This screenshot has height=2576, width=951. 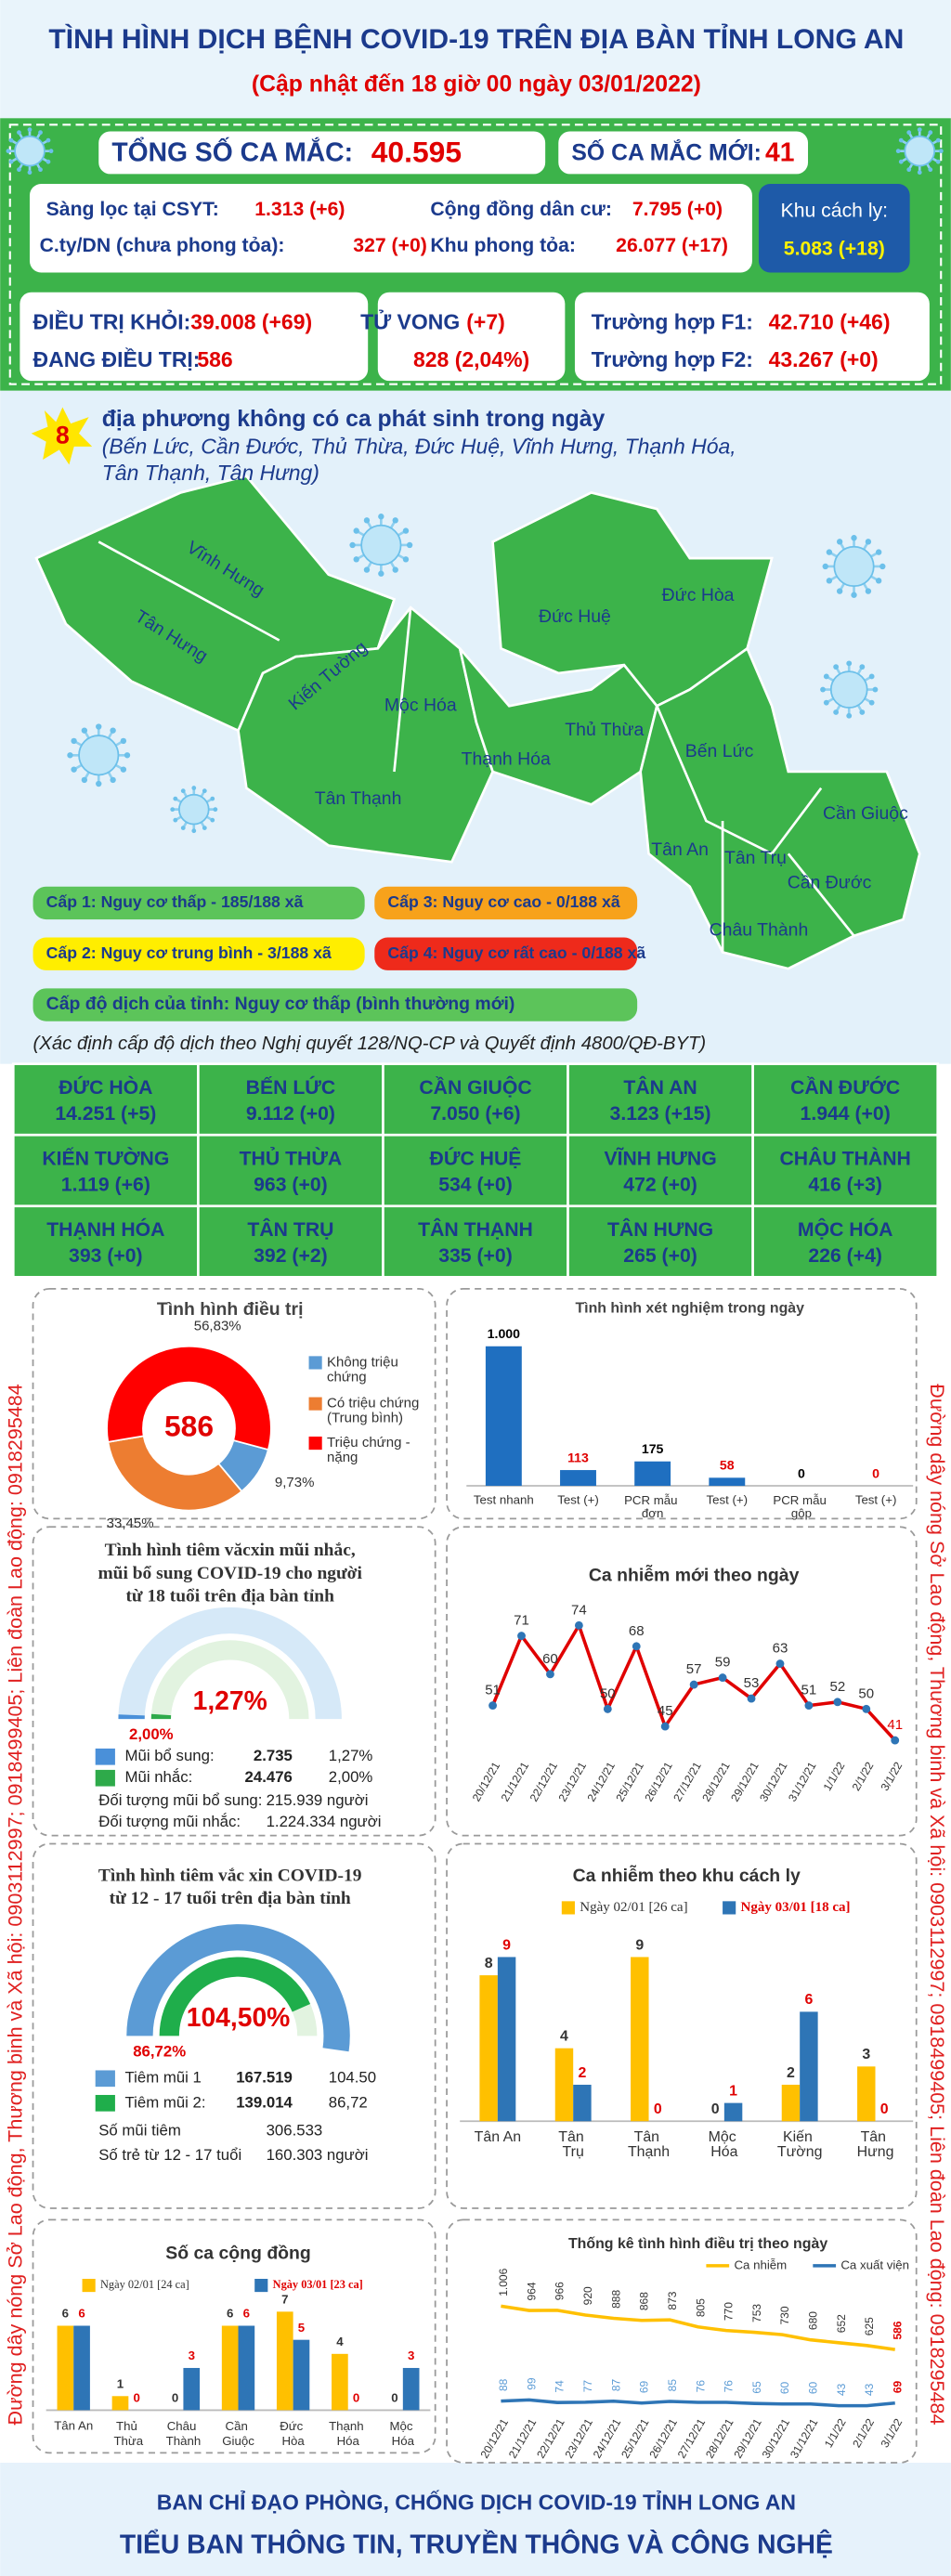 I want to click on district-name: TÂN THẠNH, so click(x=475, y=1229).